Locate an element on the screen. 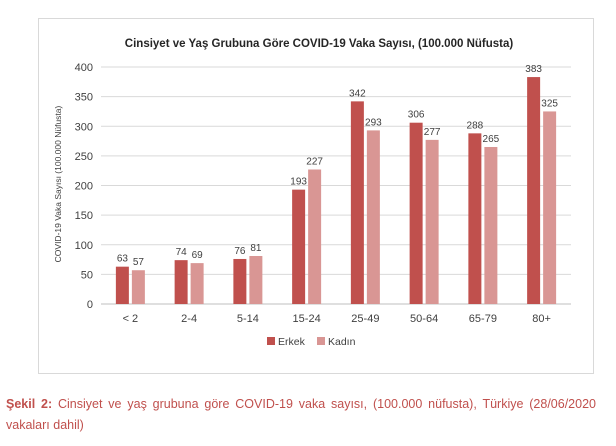 The width and height of the screenshot is (616, 446). x-tick-label: 2-4 is located at coordinates (189, 319).